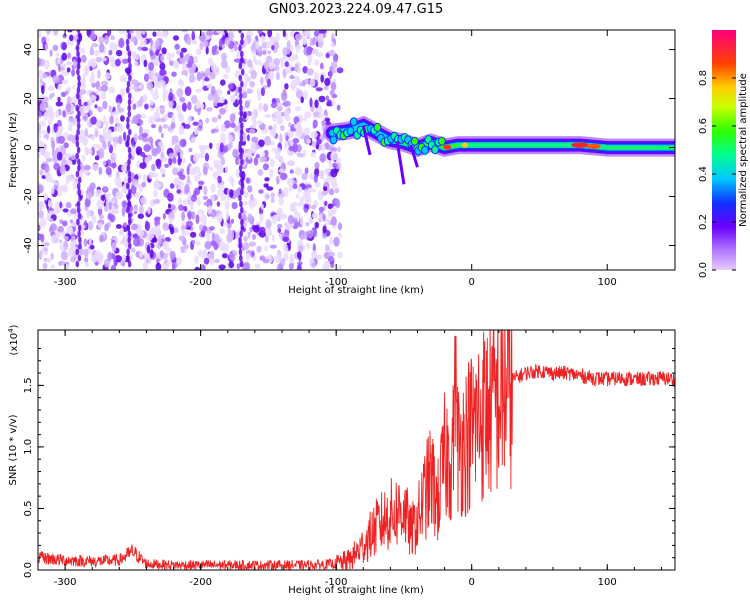 The image size is (750, 600). Describe the element at coordinates (607, 282) in the screenshot. I see `x-tick-label: 100` at that location.